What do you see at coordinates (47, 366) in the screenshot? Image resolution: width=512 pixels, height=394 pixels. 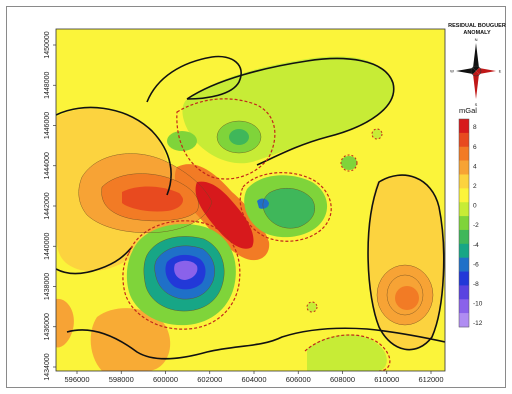 I see `y-tick-label: 1434000` at bounding box center [47, 366].